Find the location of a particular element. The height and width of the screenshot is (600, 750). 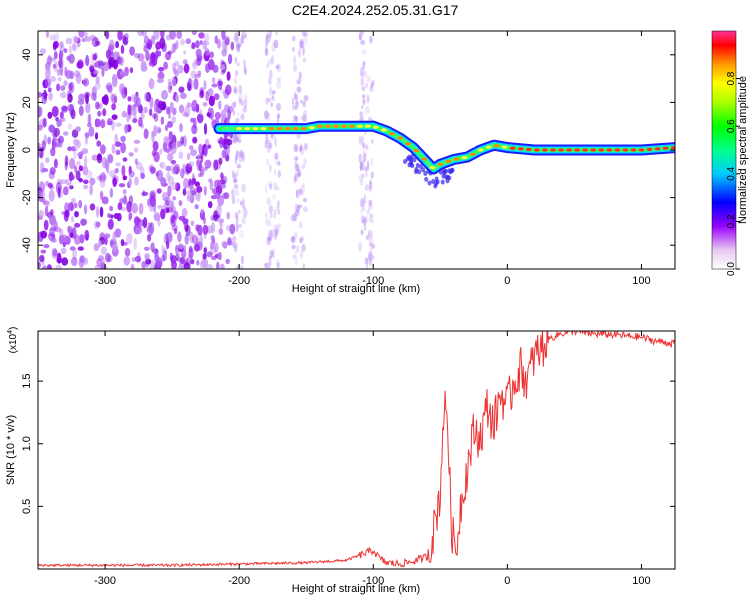

snr-x-tick-label: 0 is located at coordinates (507, 581).